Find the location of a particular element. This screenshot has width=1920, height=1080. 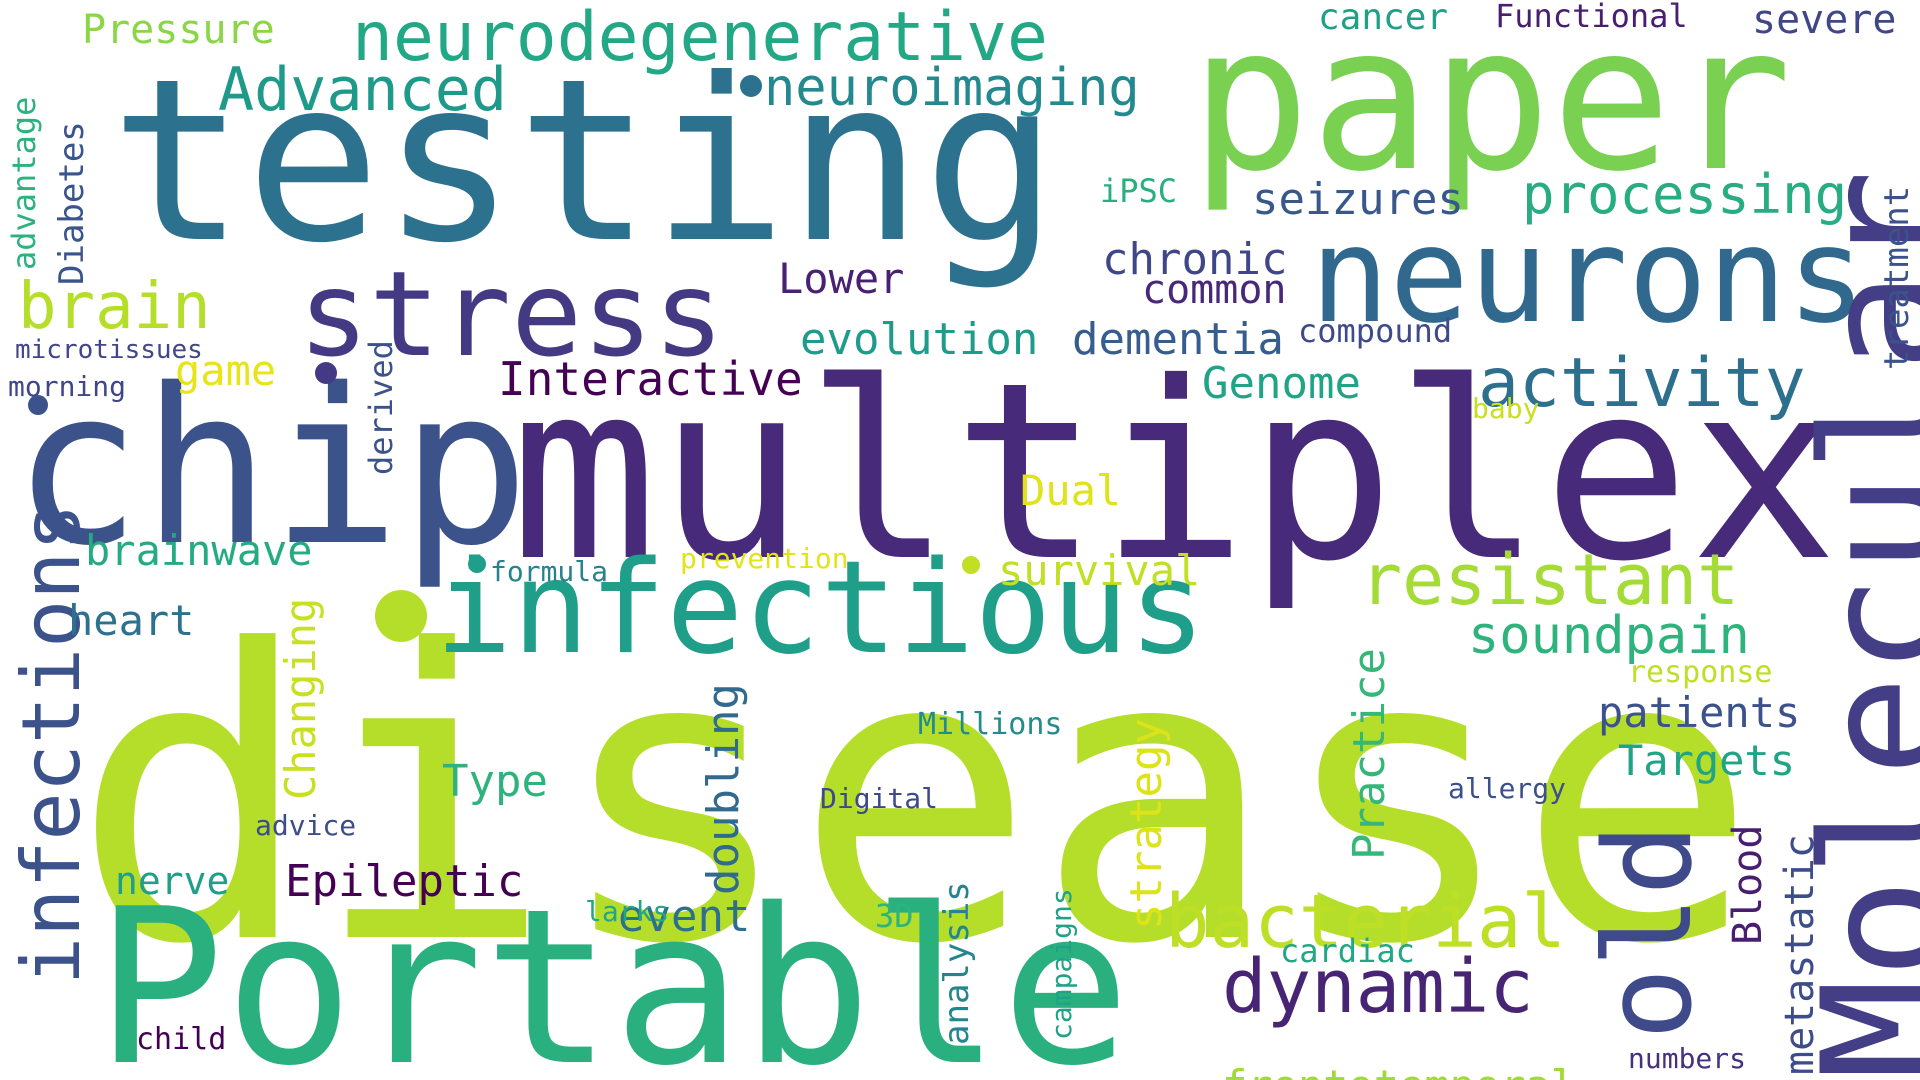

word-heart: heart is located at coordinates (131, 620).